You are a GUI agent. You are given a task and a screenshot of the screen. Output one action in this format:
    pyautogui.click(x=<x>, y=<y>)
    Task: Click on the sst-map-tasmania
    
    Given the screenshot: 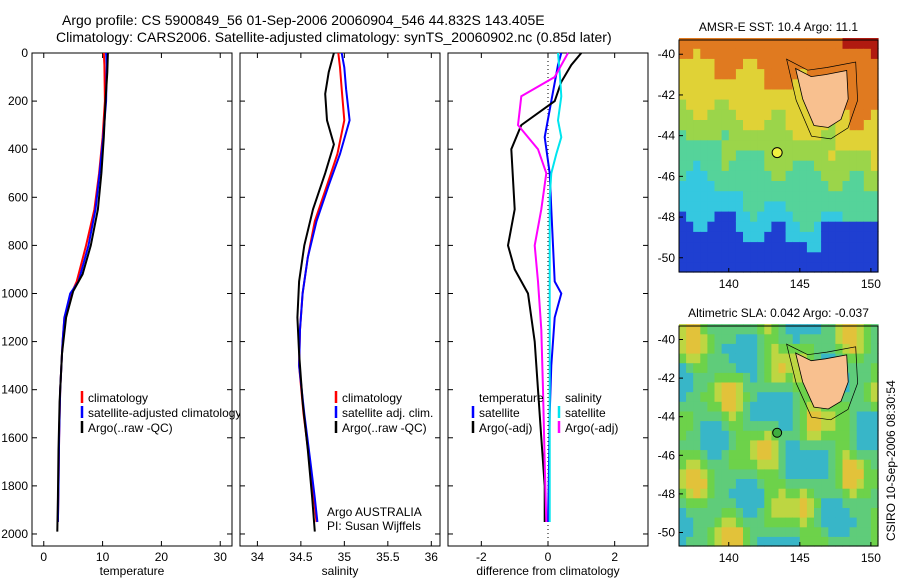 What is the action you would take?
    pyautogui.click(x=822, y=97)
    